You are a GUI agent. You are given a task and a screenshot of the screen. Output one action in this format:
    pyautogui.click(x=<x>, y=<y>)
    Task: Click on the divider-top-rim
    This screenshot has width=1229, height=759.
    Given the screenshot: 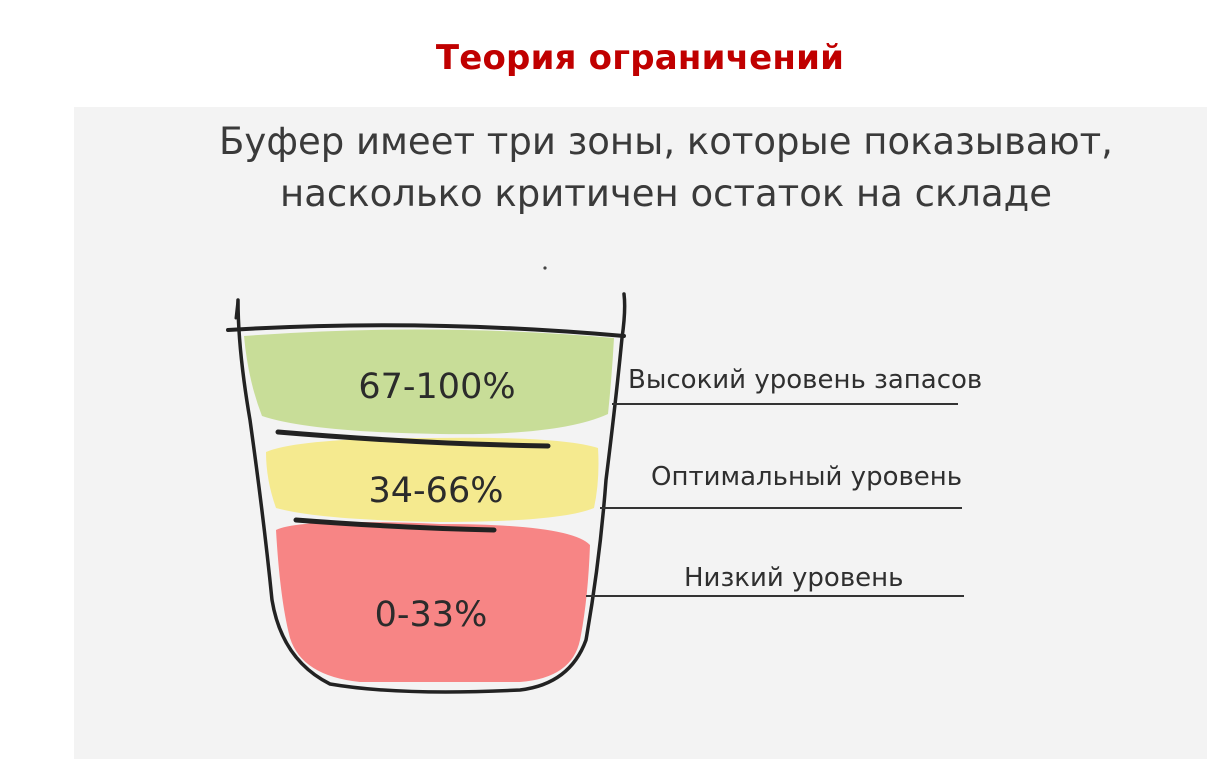 What is the action you would take?
    pyautogui.click(x=426, y=330)
    